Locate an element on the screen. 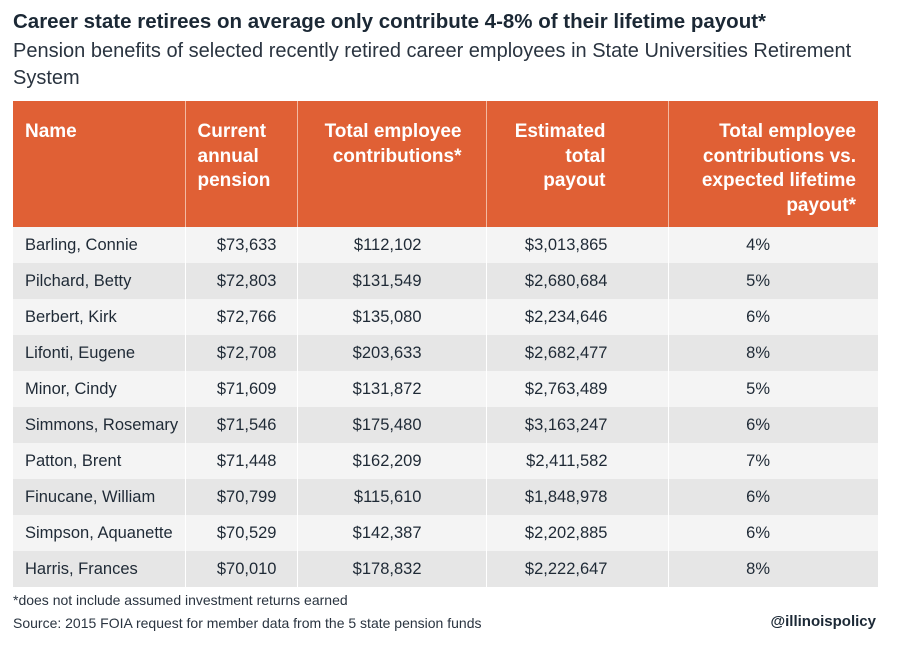 This screenshot has height=645, width=900. cell-contributions: $178,832 is located at coordinates (392, 569).